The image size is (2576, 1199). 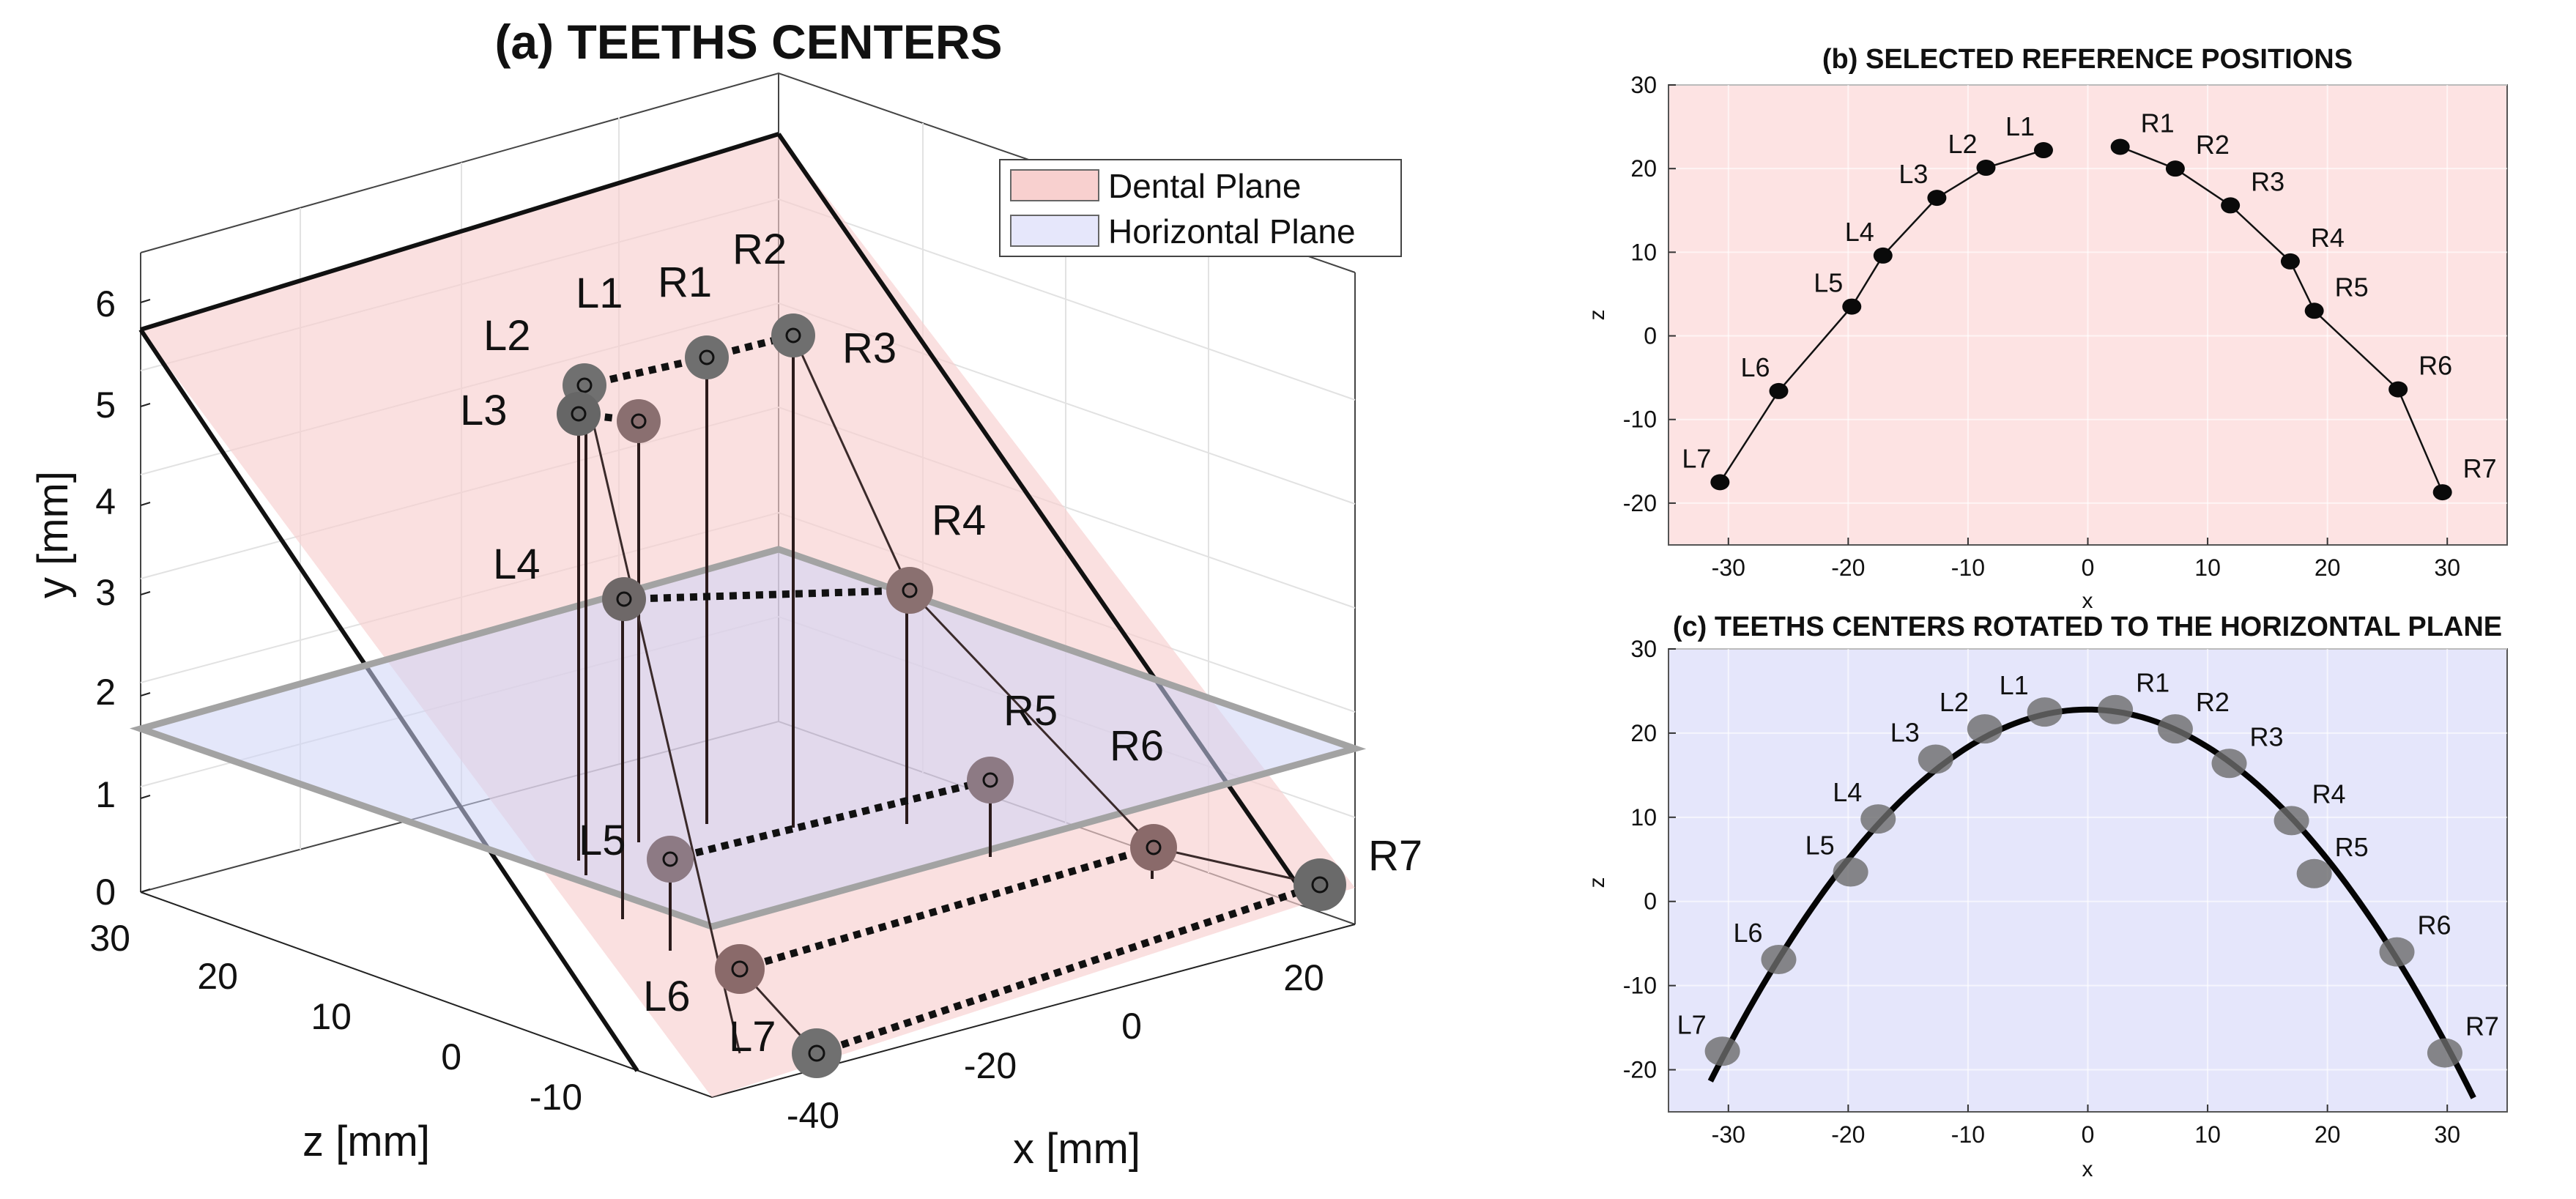 I want to click on point-label-L7: L7, so click(x=752, y=1037).